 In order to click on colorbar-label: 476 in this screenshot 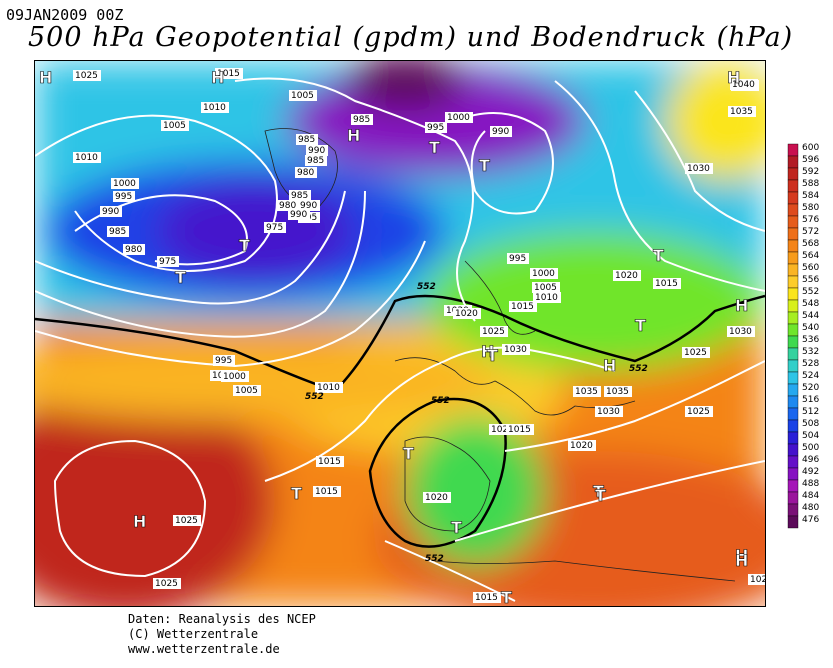, I will do `click(810, 520)`.